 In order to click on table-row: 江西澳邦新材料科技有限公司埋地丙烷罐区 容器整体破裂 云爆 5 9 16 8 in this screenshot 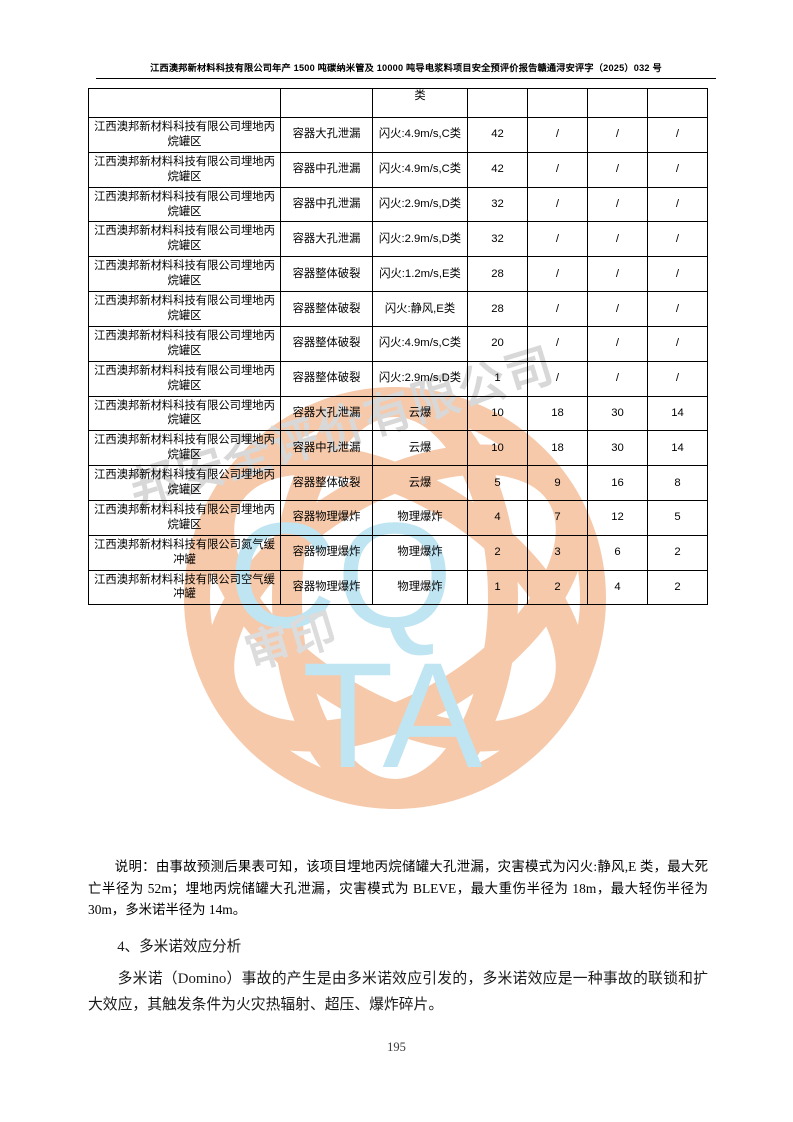, I will do `click(398, 483)`.